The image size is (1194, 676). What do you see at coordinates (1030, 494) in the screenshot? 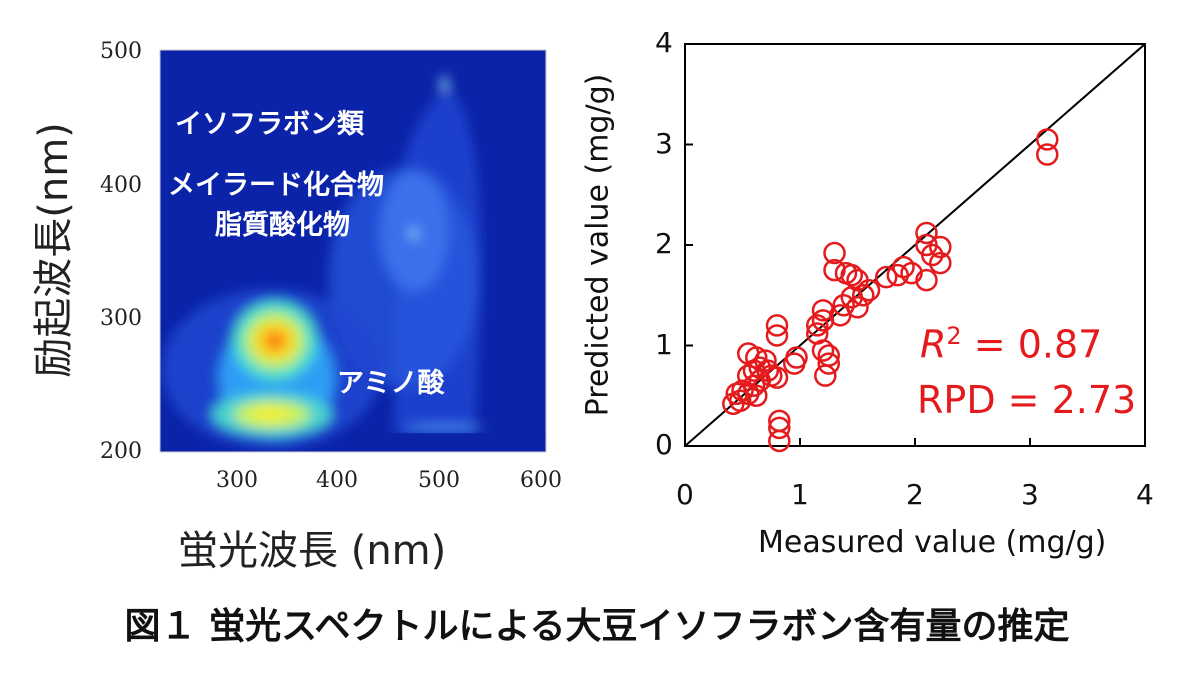
I see `scatter-xtick: 3` at bounding box center [1030, 494].